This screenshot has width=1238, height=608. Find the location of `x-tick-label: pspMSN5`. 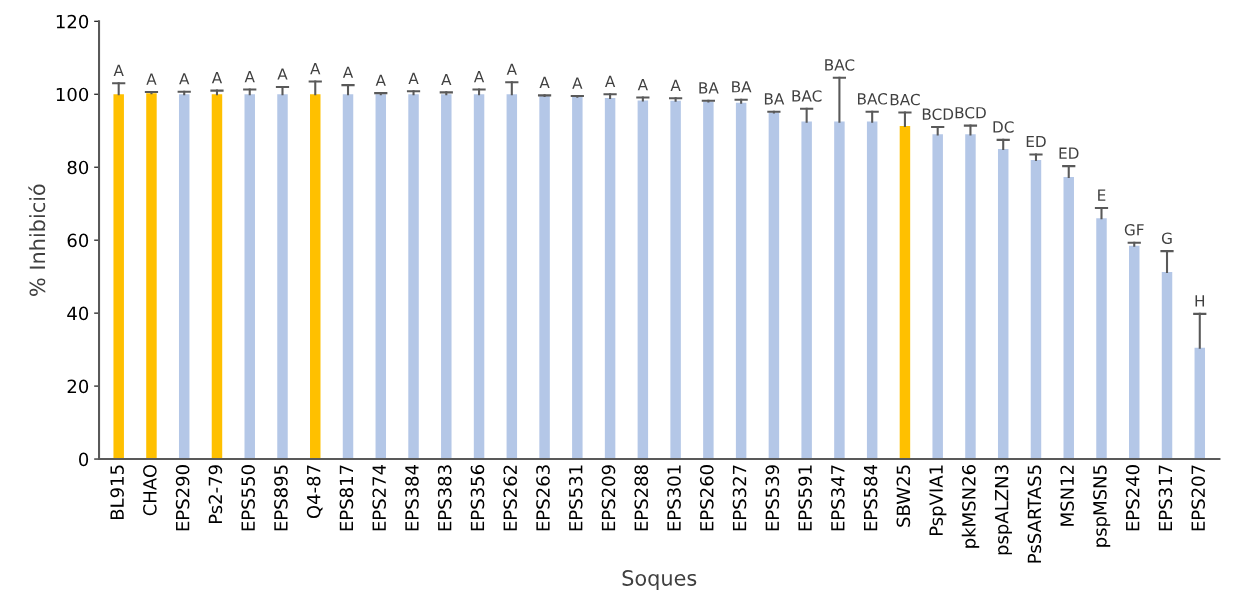

x-tick-label: pspMSN5 is located at coordinates (1102, 506).